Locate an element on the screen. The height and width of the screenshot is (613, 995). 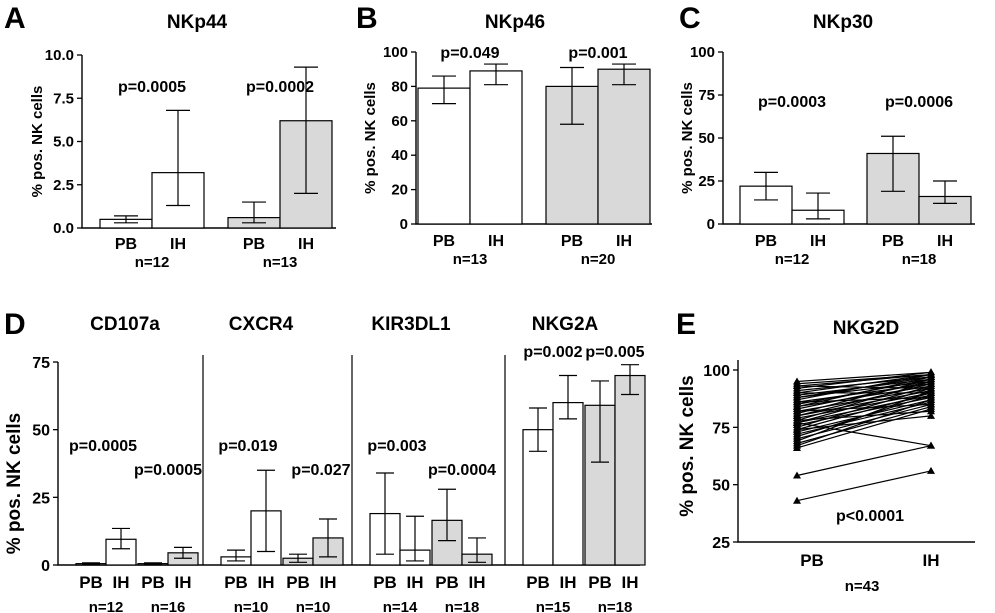
chart-title: NKp46 is located at coordinates (515, 22).